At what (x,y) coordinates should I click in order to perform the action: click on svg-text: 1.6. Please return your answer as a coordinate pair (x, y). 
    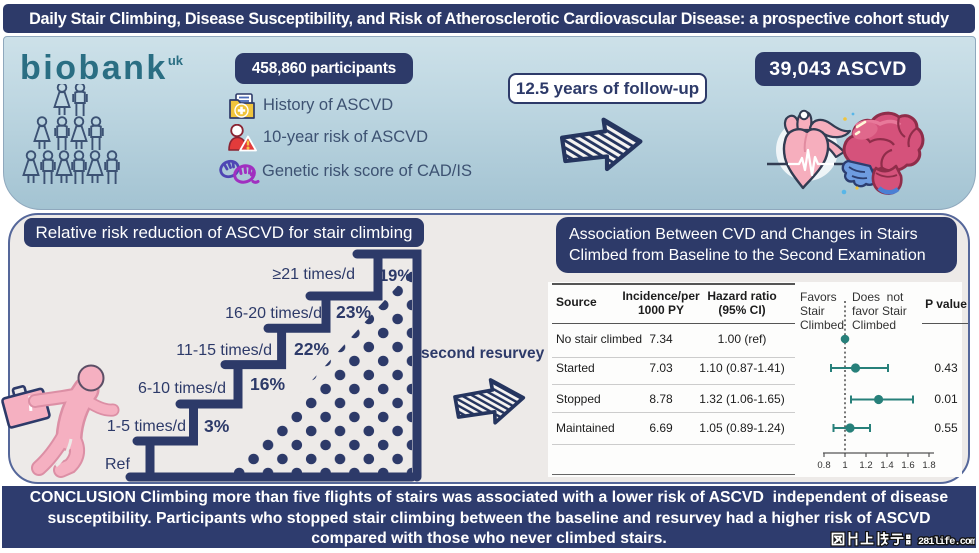
    Looking at the image, I should click on (907, 465).